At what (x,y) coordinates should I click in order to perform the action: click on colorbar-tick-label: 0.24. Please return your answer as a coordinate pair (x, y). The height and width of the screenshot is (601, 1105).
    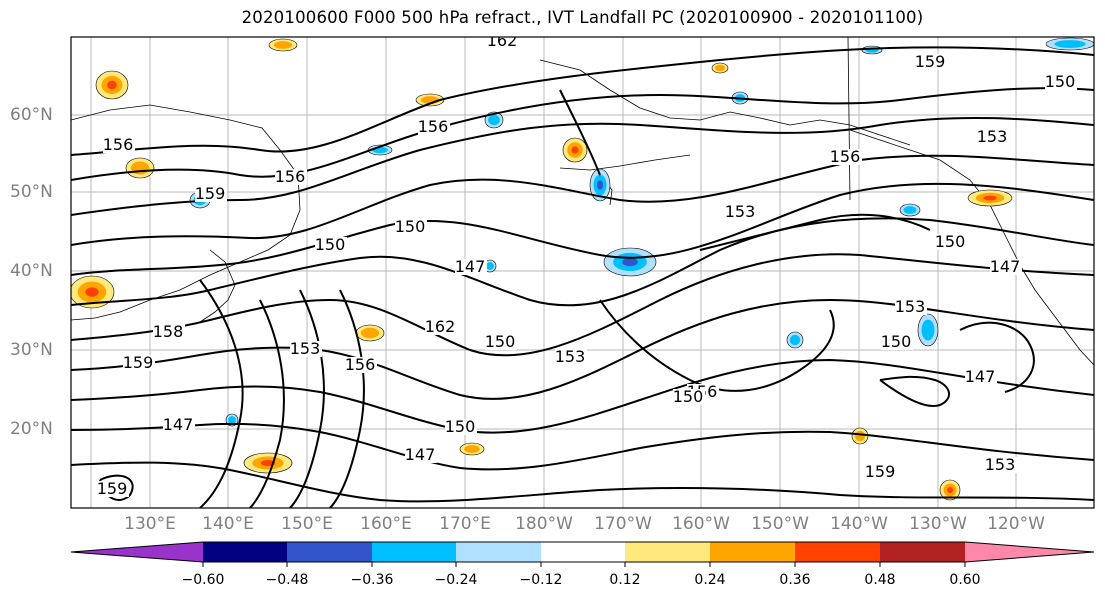
    Looking at the image, I should click on (710, 580).